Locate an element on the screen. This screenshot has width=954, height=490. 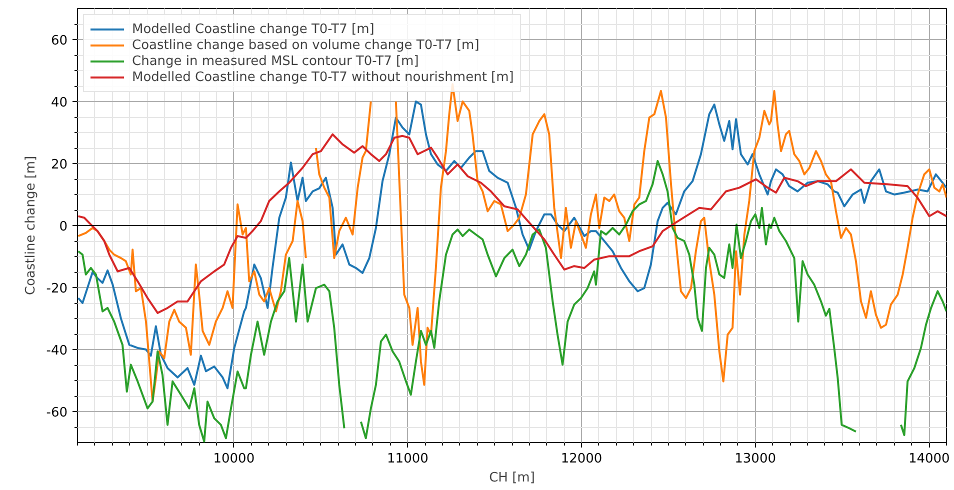
x-tick-label: 11000 is located at coordinates (407, 459).